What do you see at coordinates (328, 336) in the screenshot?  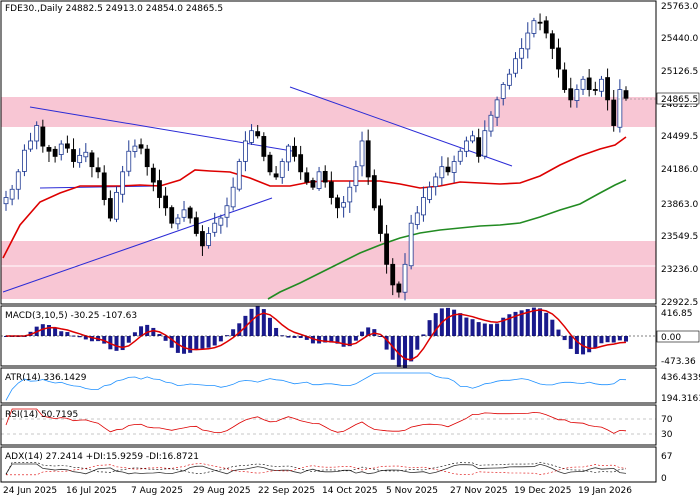 I see `macd-panel-border` at bounding box center [328, 336].